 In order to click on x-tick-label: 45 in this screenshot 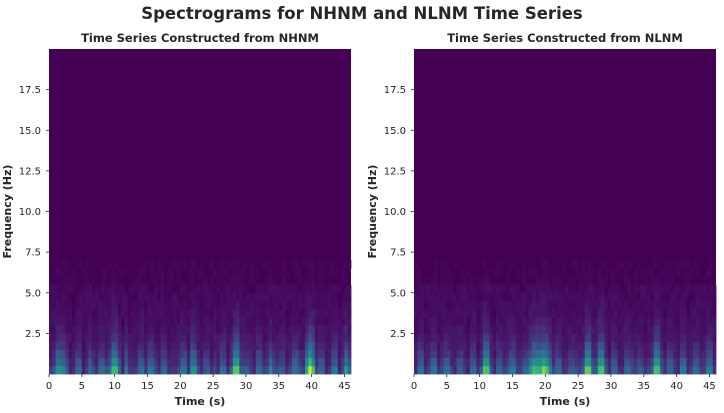, I will do `click(709, 386)`.